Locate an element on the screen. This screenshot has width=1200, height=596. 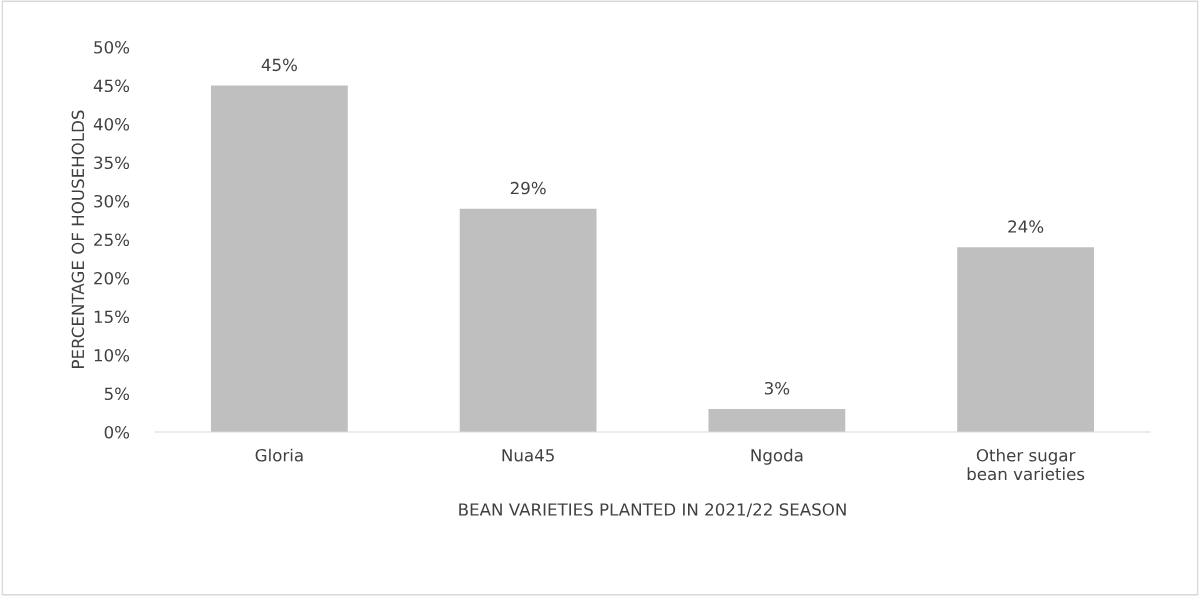
data-label: 3% is located at coordinates (777, 388).